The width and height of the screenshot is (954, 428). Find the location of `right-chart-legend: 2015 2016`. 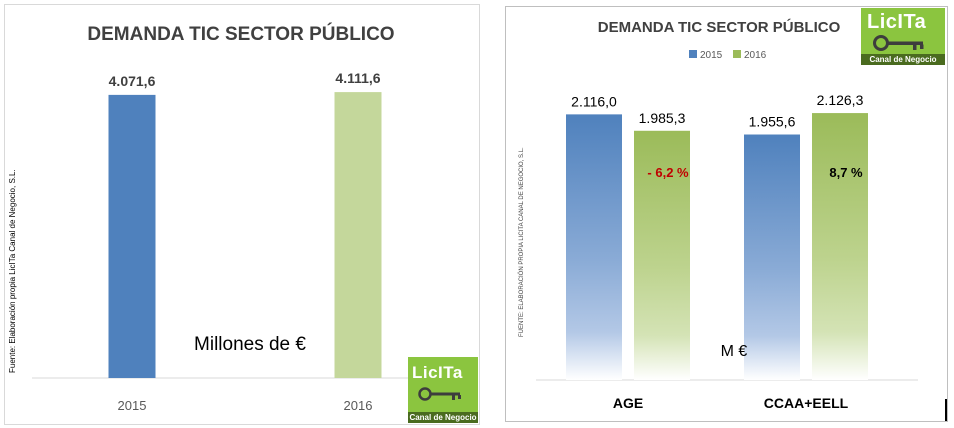

right-chart-legend: 2015 2016 is located at coordinates (728, 55).